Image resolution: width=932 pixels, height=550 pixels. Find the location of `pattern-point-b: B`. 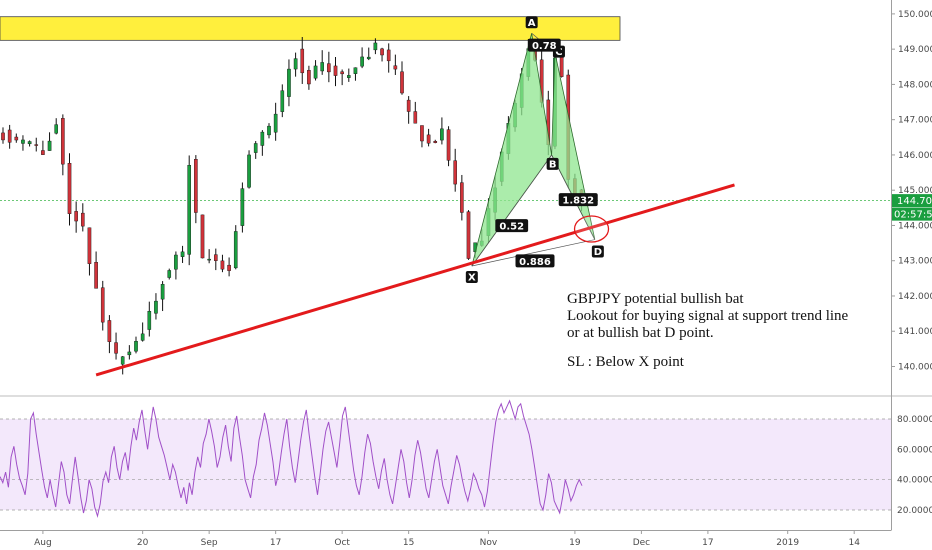

pattern-point-b: B is located at coordinates (552, 164).